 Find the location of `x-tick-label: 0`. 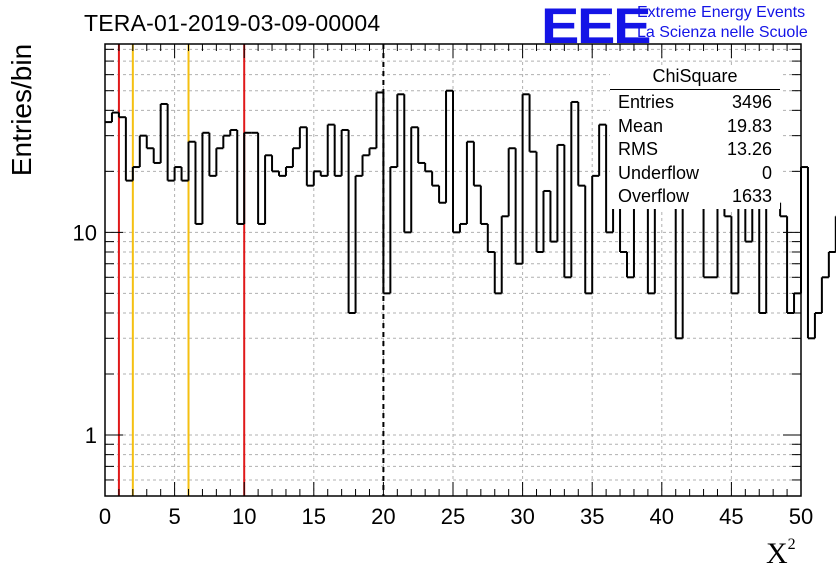

x-tick-label: 0 is located at coordinates (105, 516).